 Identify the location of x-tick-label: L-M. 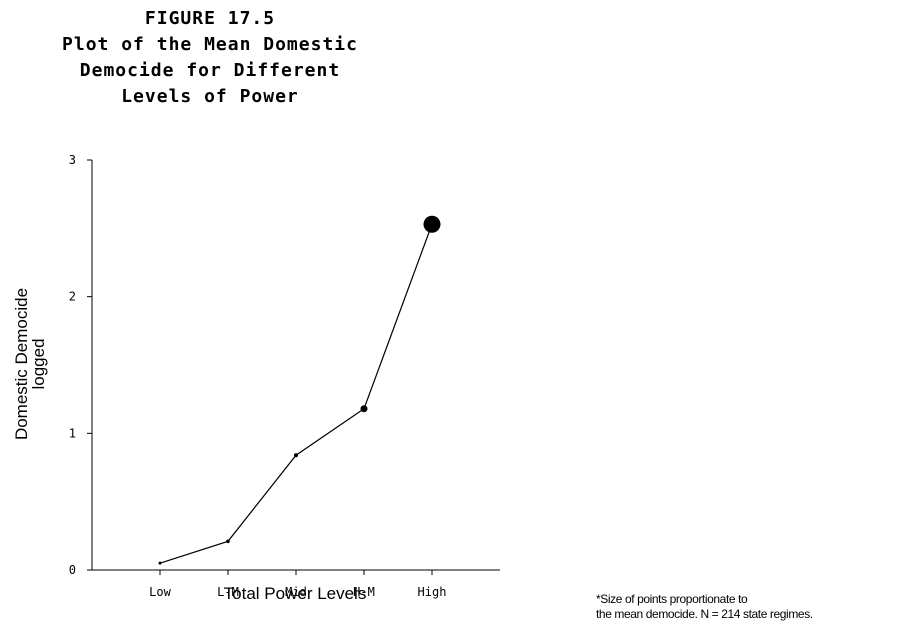
(228, 592).